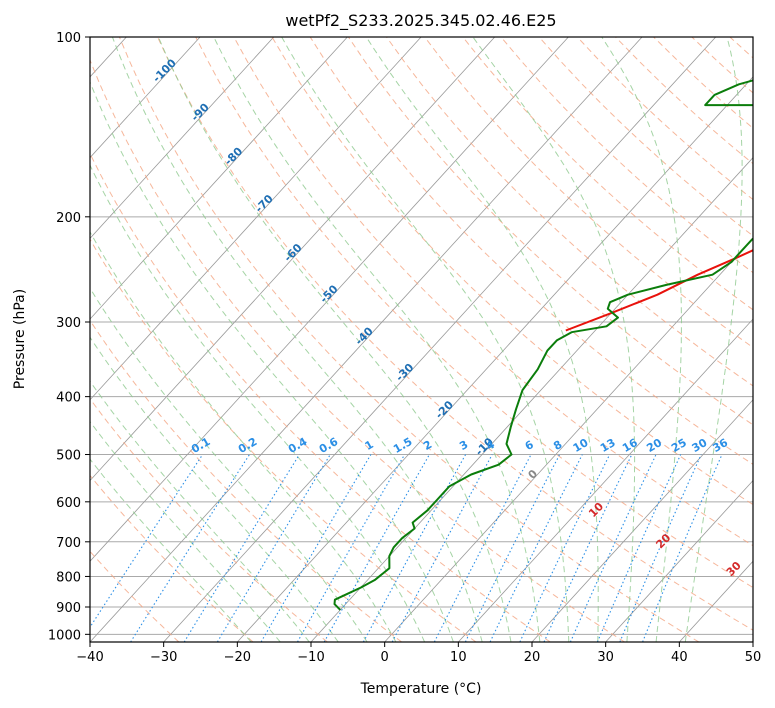 Image resolution: width=775 pixels, height=708 pixels. I want to click on y-tick-label: 1000, so click(64, 635).